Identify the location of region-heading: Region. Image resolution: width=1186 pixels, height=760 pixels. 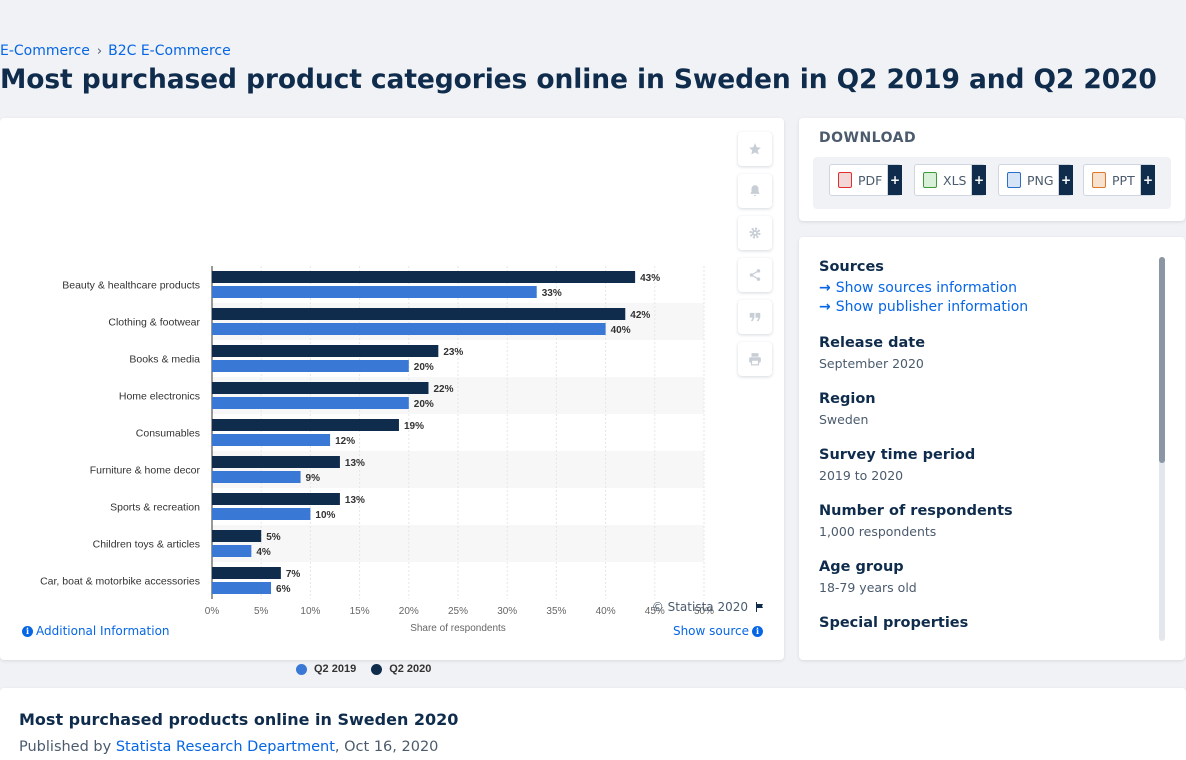
(847, 399).